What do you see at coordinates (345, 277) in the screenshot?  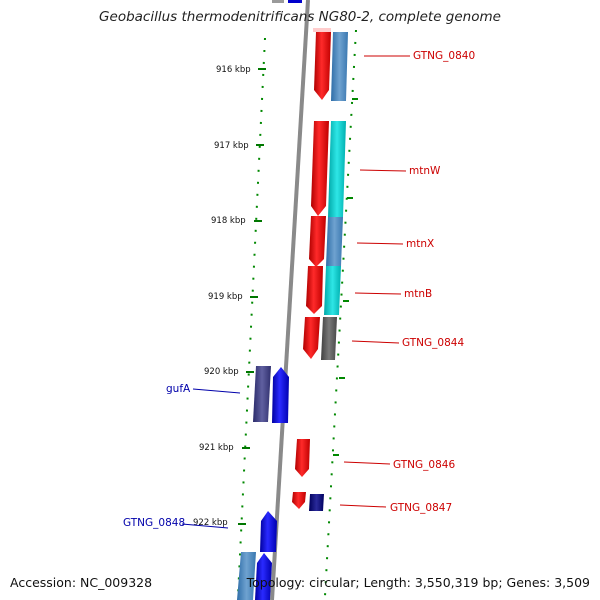 I see `right-ring-ticks` at bounding box center [345, 277].